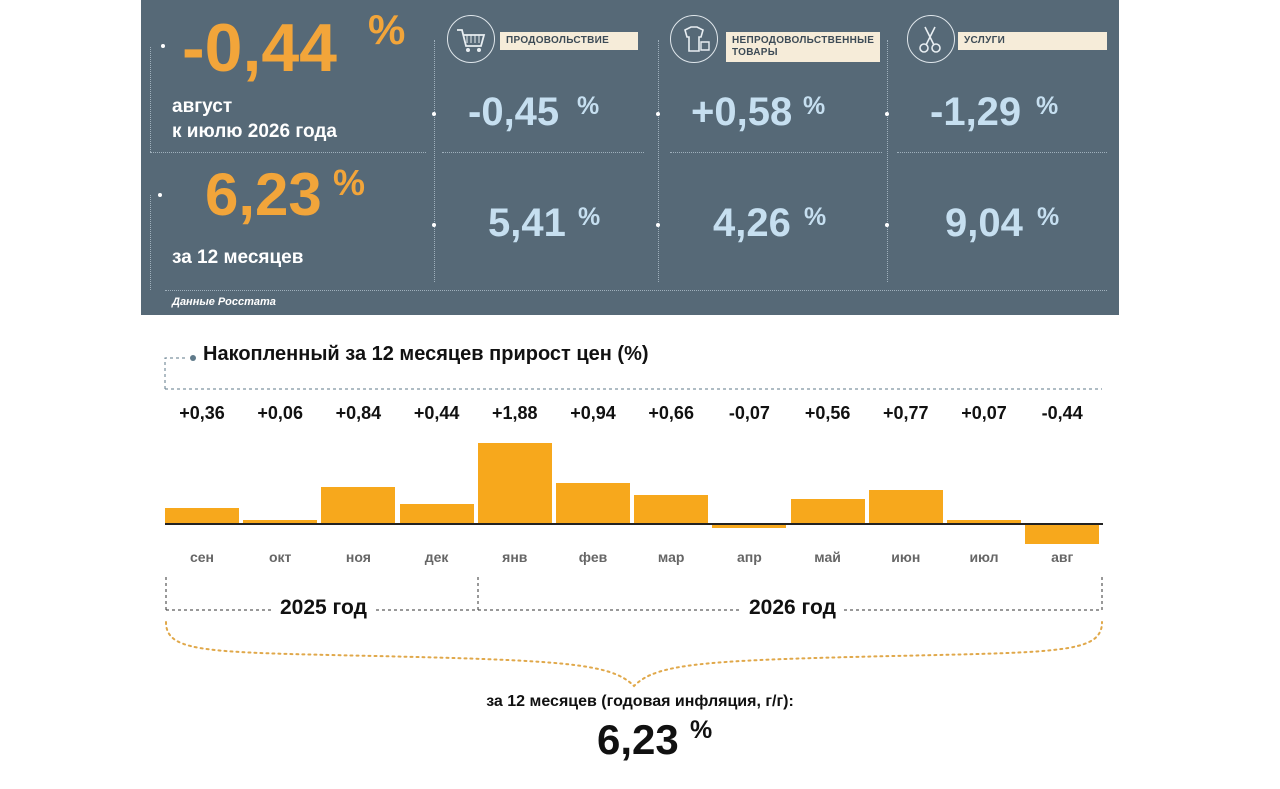 Image resolution: width=1280 pixels, height=789 pixels. I want to click on month-label: апр, so click(749, 557).